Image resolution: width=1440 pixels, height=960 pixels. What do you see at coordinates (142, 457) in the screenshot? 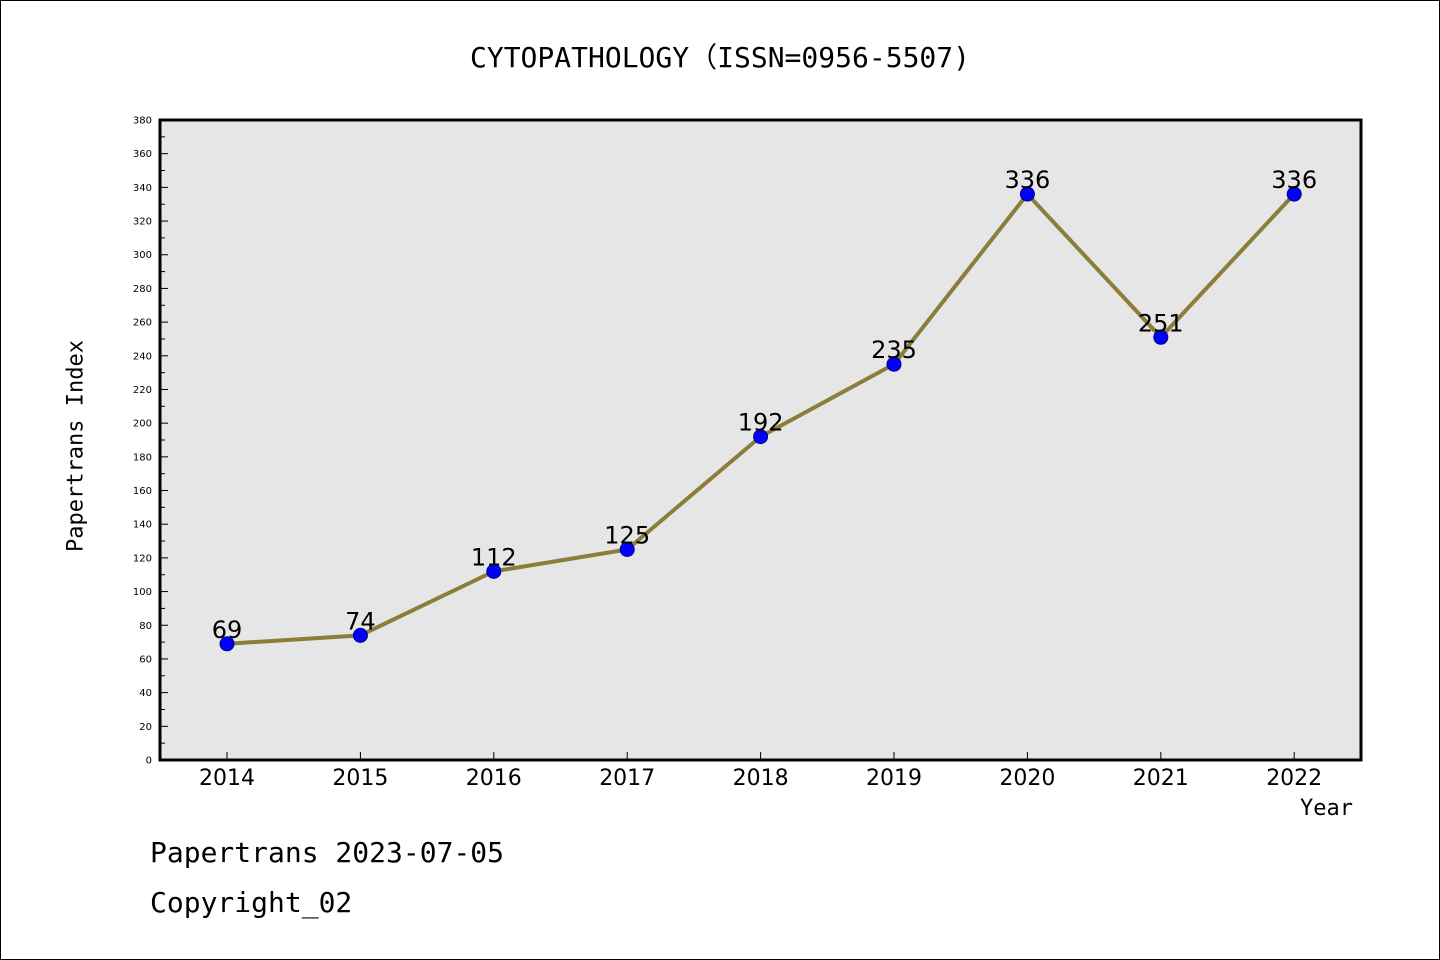
I see `y-tick-label: 180` at bounding box center [142, 457].